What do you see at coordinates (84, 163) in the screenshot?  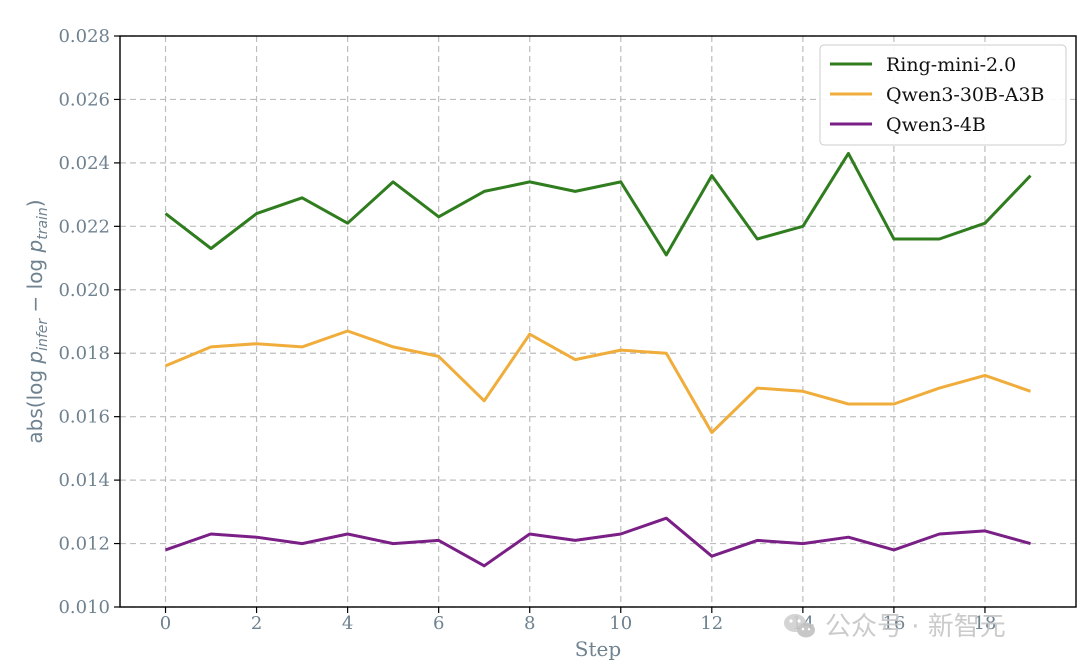 I see `y-tick-label: 0.024` at bounding box center [84, 163].